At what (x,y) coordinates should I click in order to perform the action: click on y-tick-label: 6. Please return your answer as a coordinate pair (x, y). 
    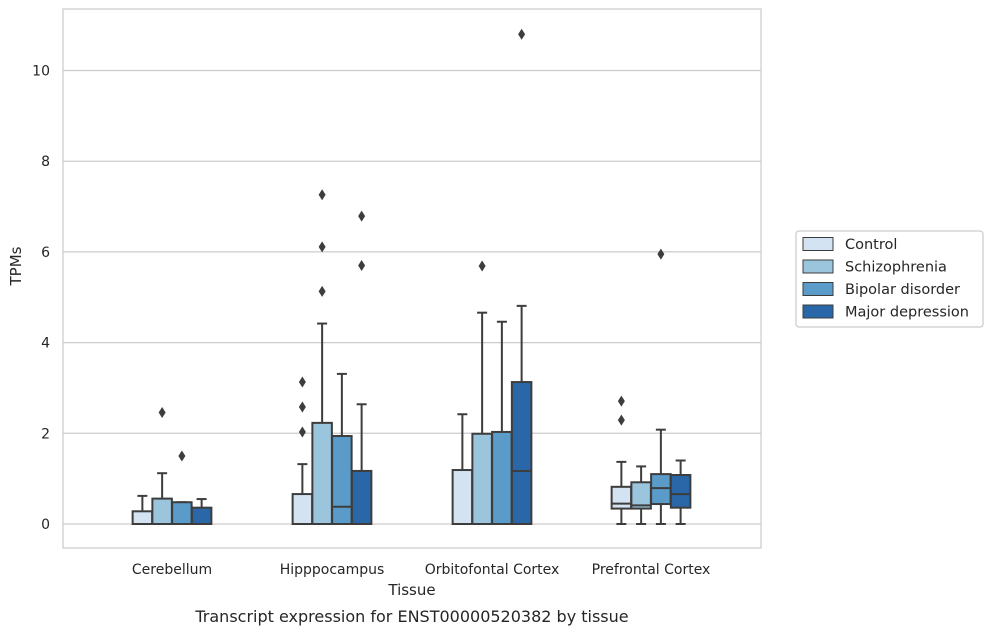
    Looking at the image, I should click on (45, 253).